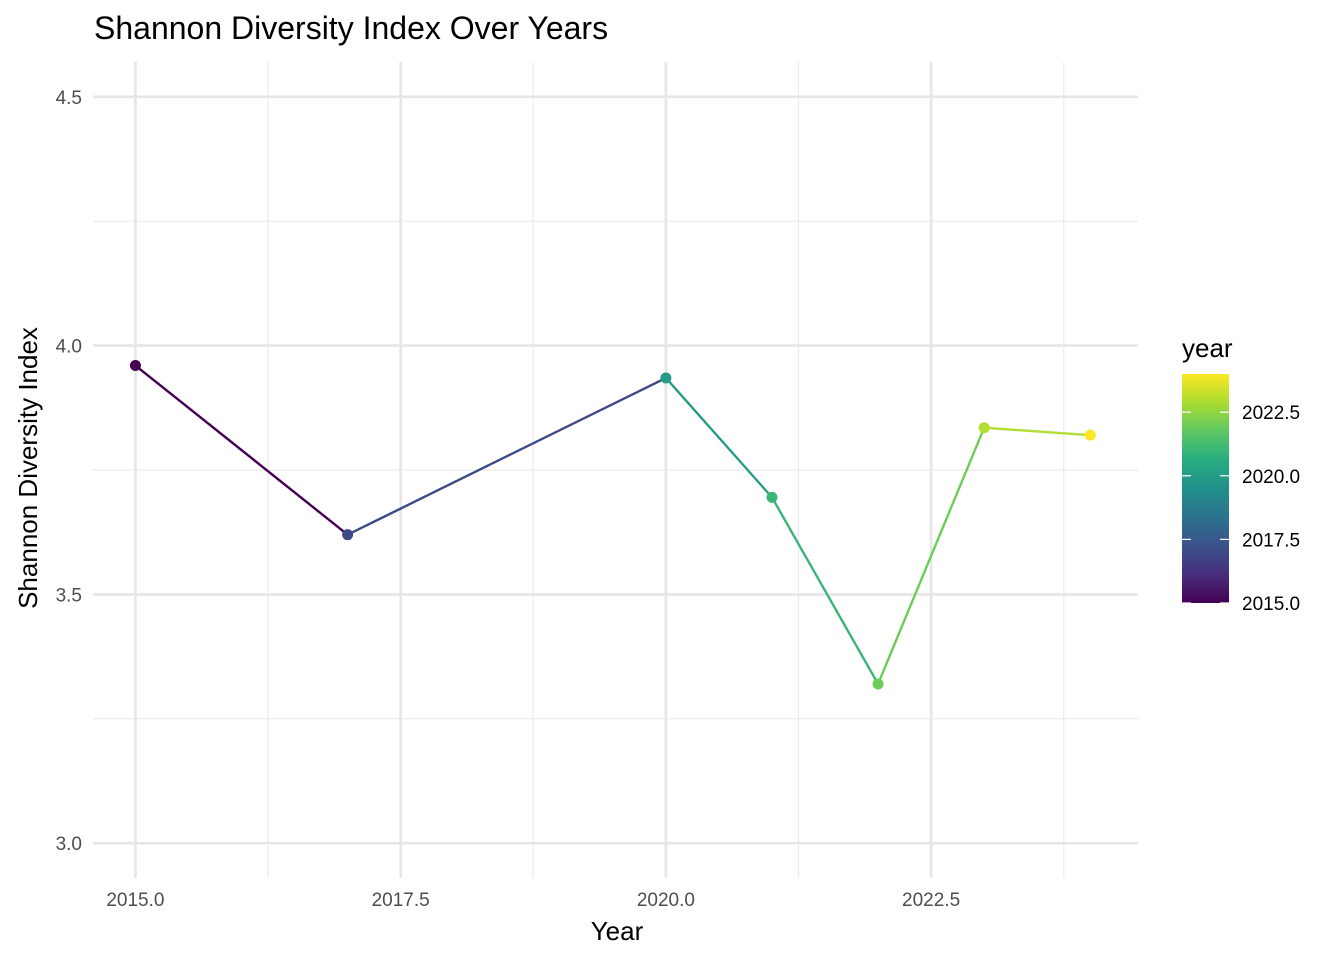 The image size is (1344, 960). Describe the element at coordinates (69, 347) in the screenshot. I see `y-tick-label: 4.0` at that location.